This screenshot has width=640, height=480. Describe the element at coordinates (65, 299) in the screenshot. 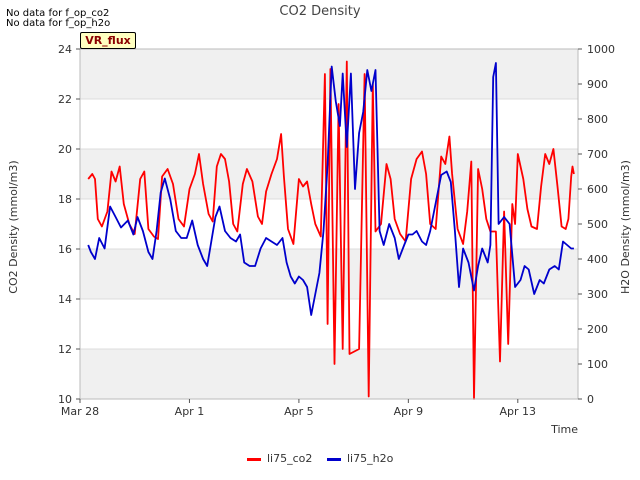

I see `y-tick-label: 14` at that location.